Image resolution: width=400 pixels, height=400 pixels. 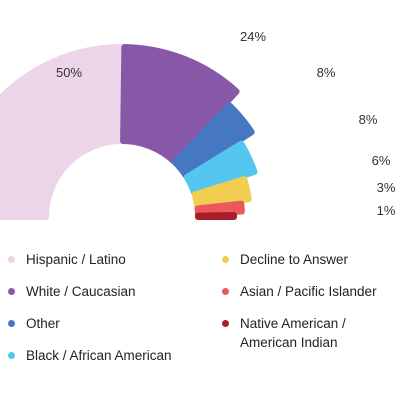 I want to click on data-label: 1%, so click(x=386, y=210).